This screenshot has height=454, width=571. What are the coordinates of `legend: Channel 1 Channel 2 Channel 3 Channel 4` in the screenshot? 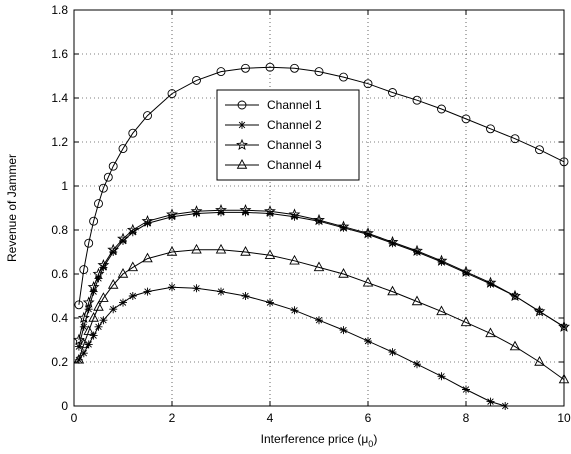 It's located at (288, 135).